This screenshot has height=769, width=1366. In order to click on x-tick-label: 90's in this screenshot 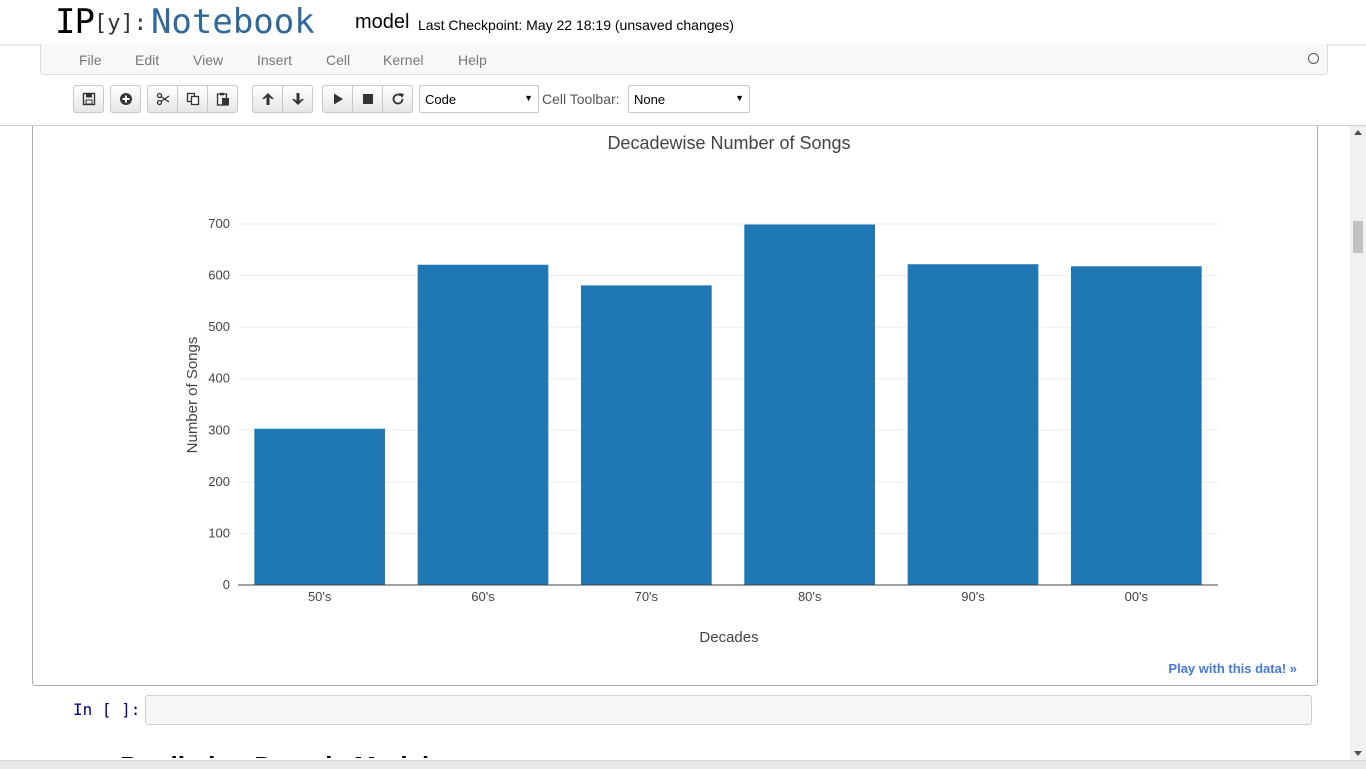, I will do `click(973, 596)`.